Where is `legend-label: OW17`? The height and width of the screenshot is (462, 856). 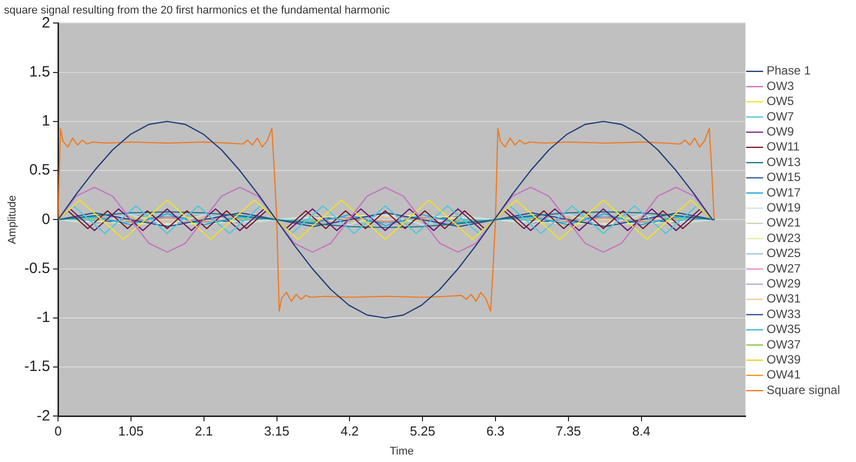 legend-label: OW17 is located at coordinates (783, 192).